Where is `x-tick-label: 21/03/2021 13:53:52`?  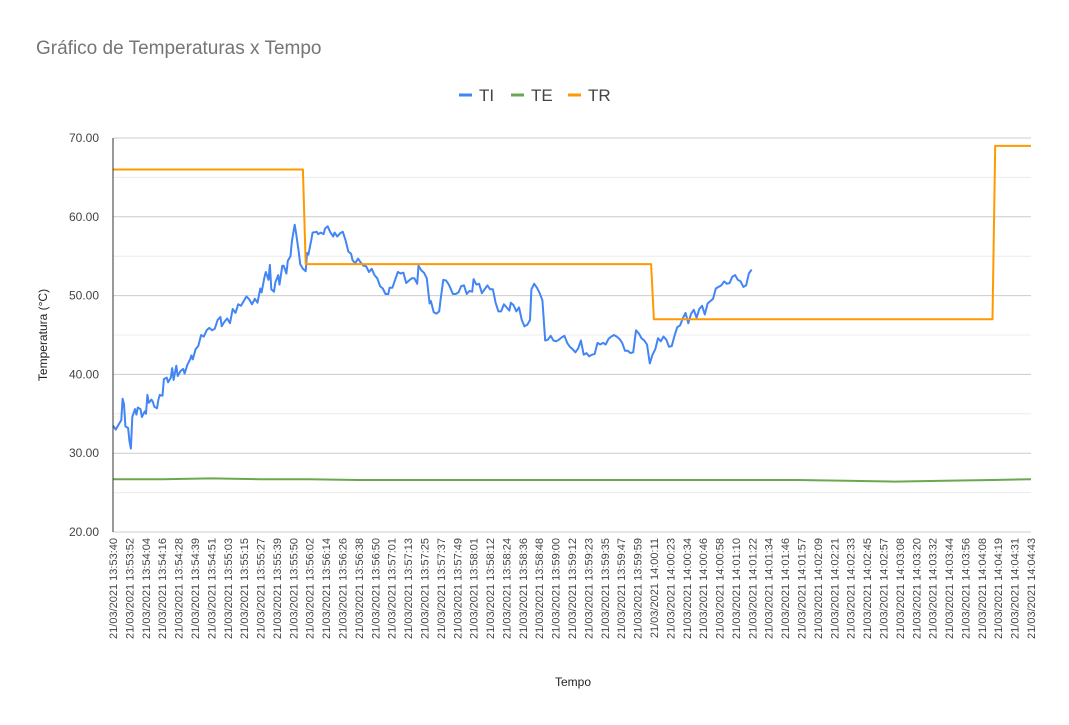
x-tick-label: 21/03/2021 13:53:52 is located at coordinates (130, 588).